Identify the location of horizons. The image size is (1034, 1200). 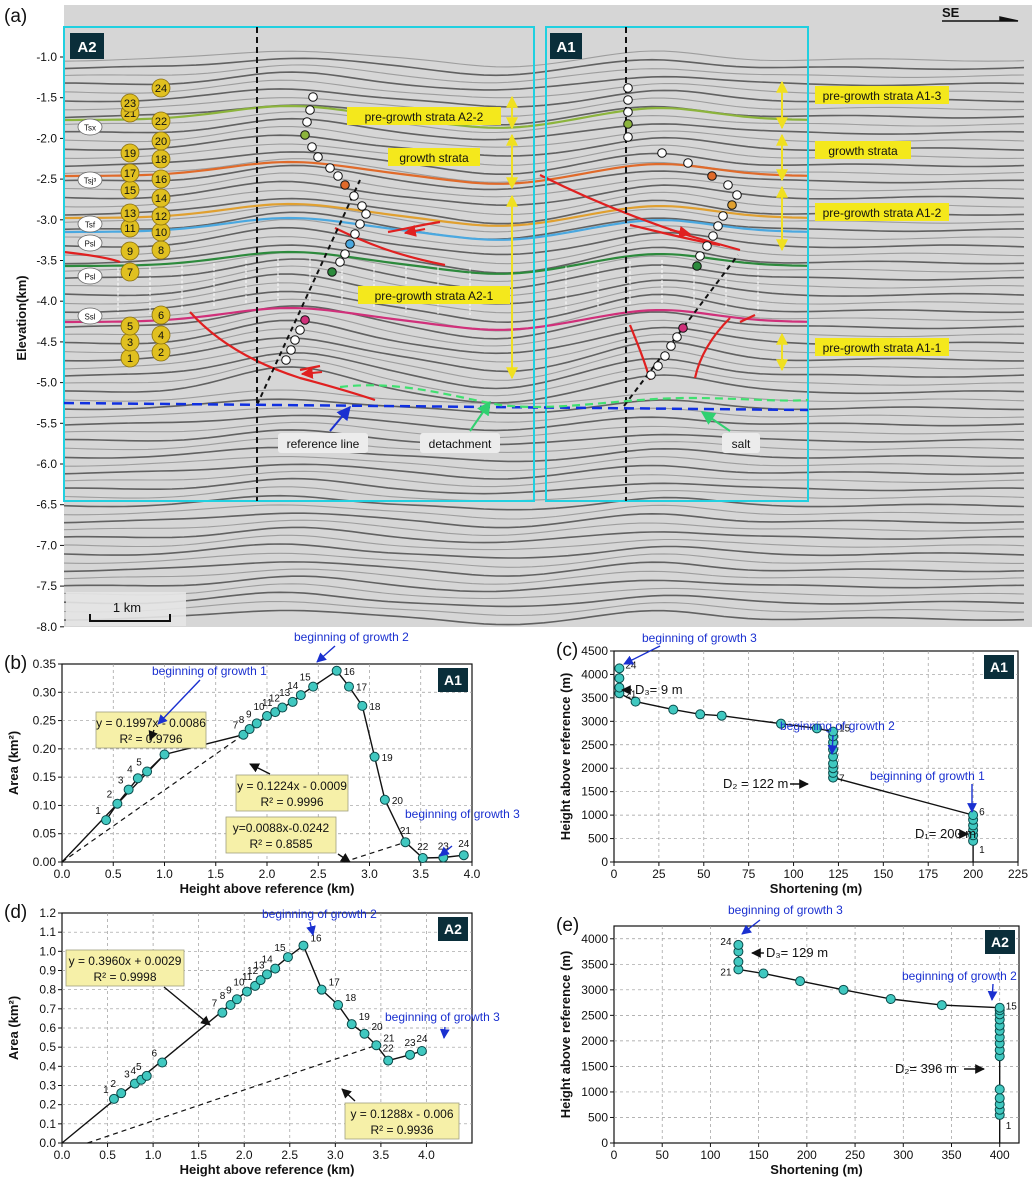
(436, 217).